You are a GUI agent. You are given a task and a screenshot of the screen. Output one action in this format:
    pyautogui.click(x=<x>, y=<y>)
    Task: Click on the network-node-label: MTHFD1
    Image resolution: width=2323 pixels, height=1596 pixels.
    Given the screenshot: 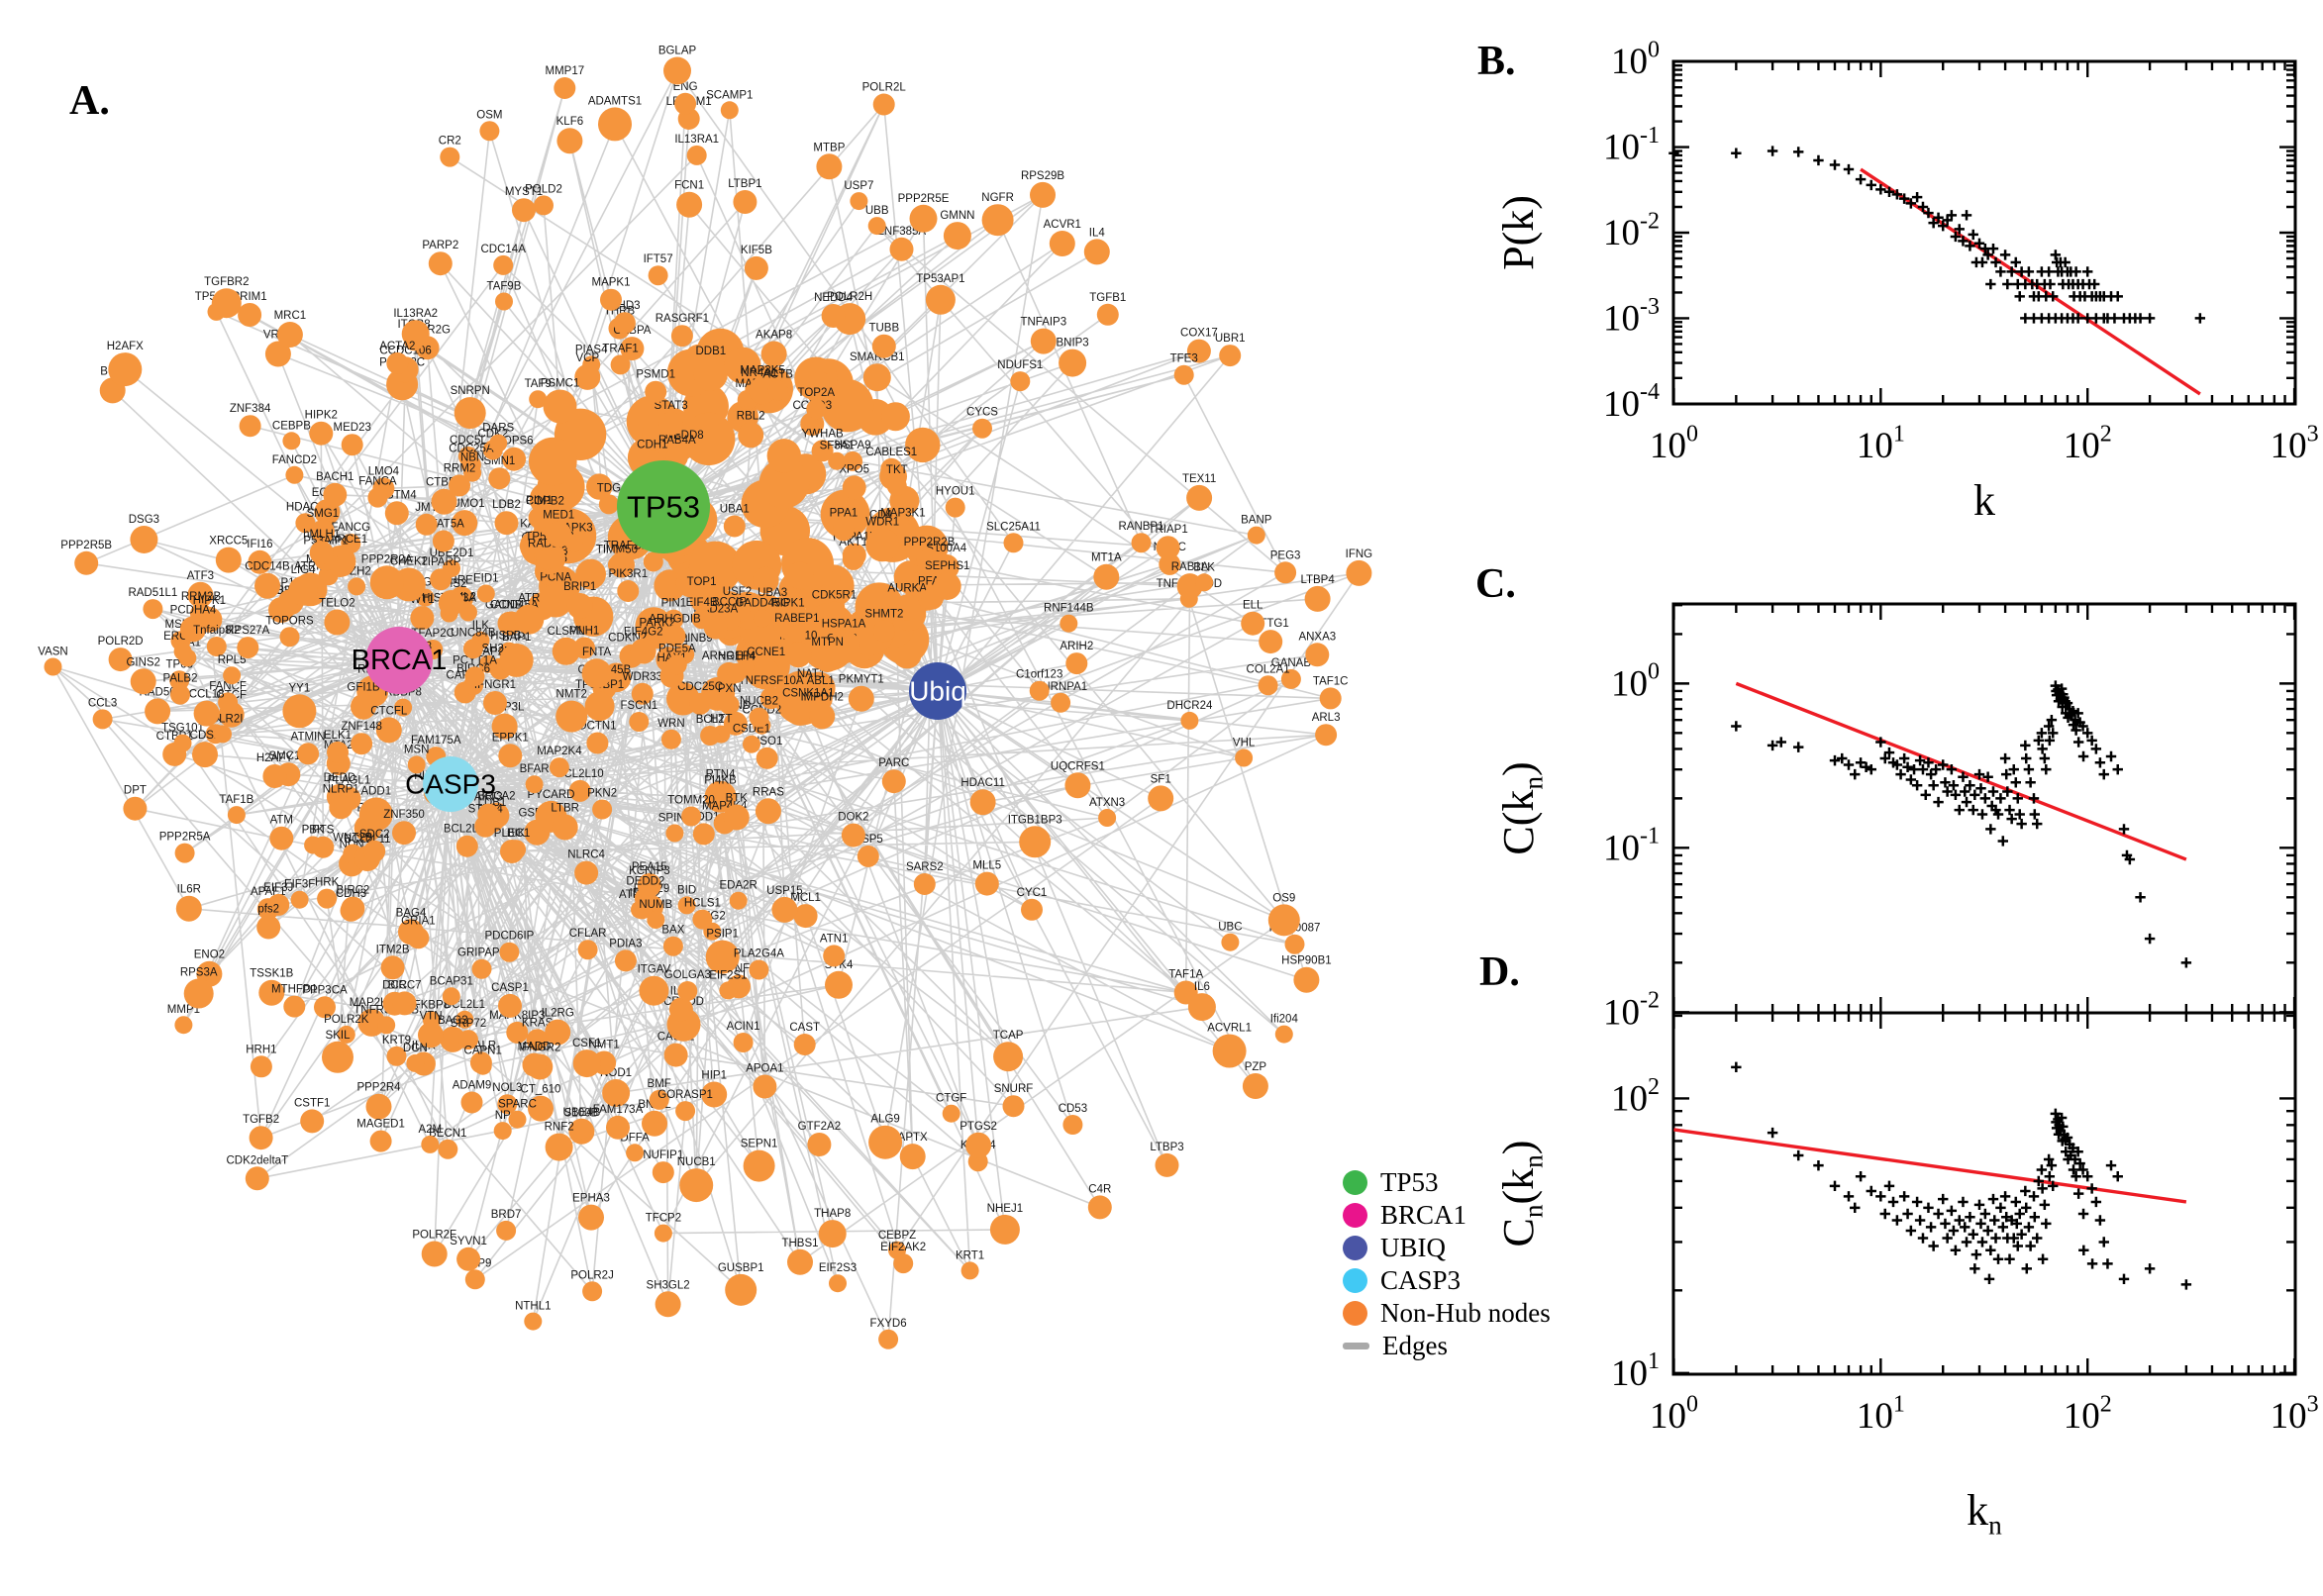 What is the action you would take?
    pyautogui.click(x=295, y=990)
    